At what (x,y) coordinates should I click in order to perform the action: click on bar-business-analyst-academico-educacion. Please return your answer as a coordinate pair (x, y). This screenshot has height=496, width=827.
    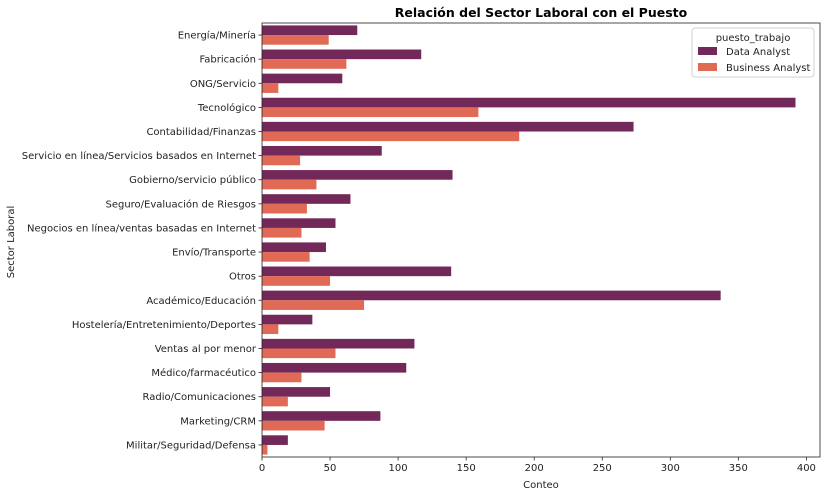
    Looking at the image, I should click on (313, 305).